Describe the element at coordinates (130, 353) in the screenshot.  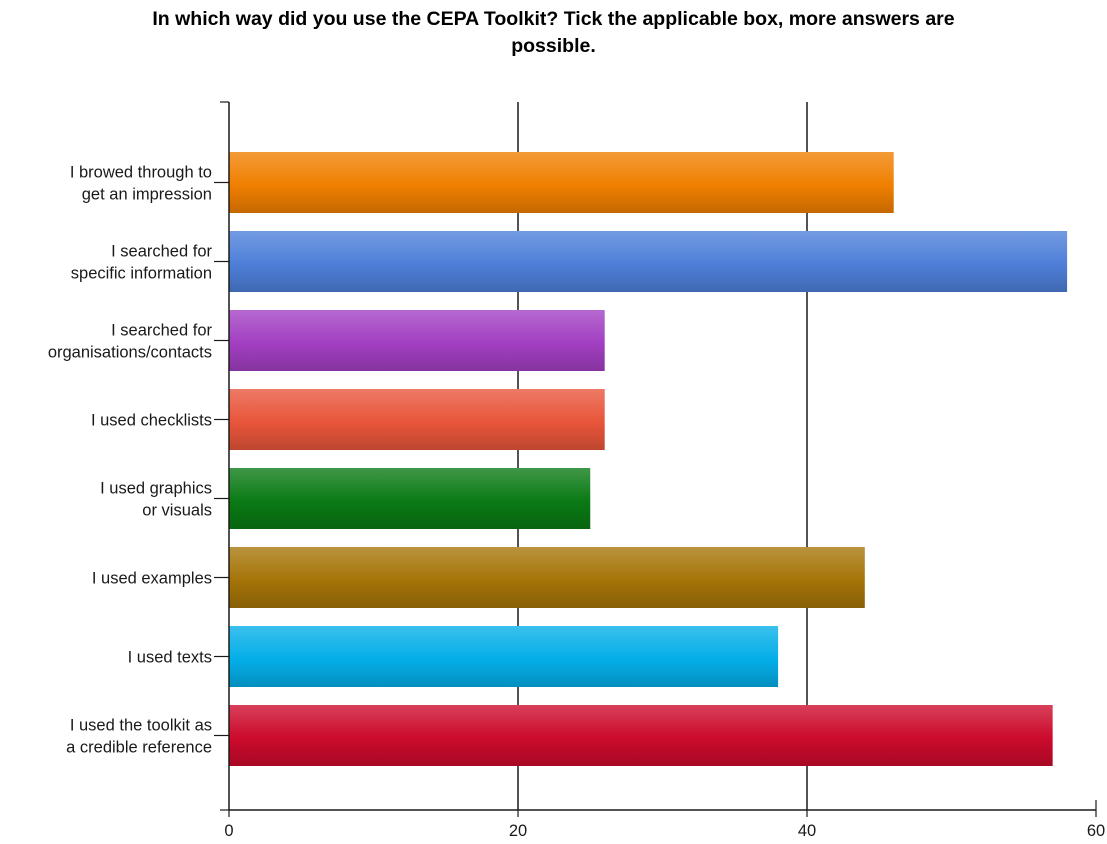
I see `category-label: organisations/contacts` at that location.